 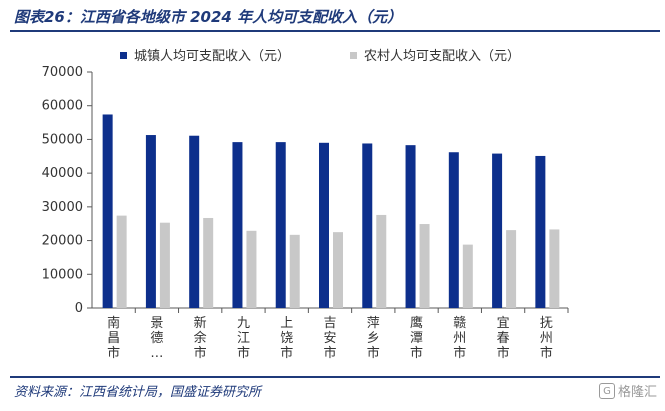 What do you see at coordinates (606, 390) in the screenshot?
I see `watermark-logo-icon: G` at bounding box center [606, 390].